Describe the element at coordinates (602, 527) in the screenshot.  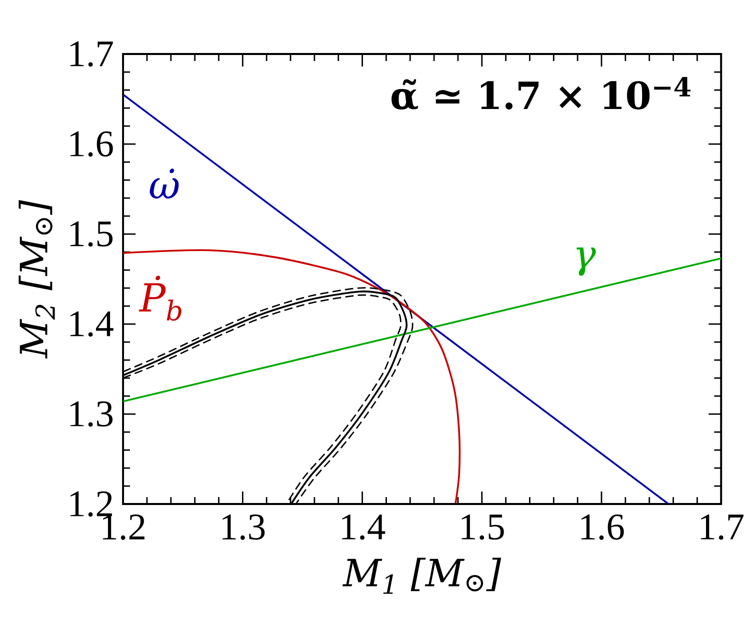
I see `x-tick-label: 1.6` at that location.